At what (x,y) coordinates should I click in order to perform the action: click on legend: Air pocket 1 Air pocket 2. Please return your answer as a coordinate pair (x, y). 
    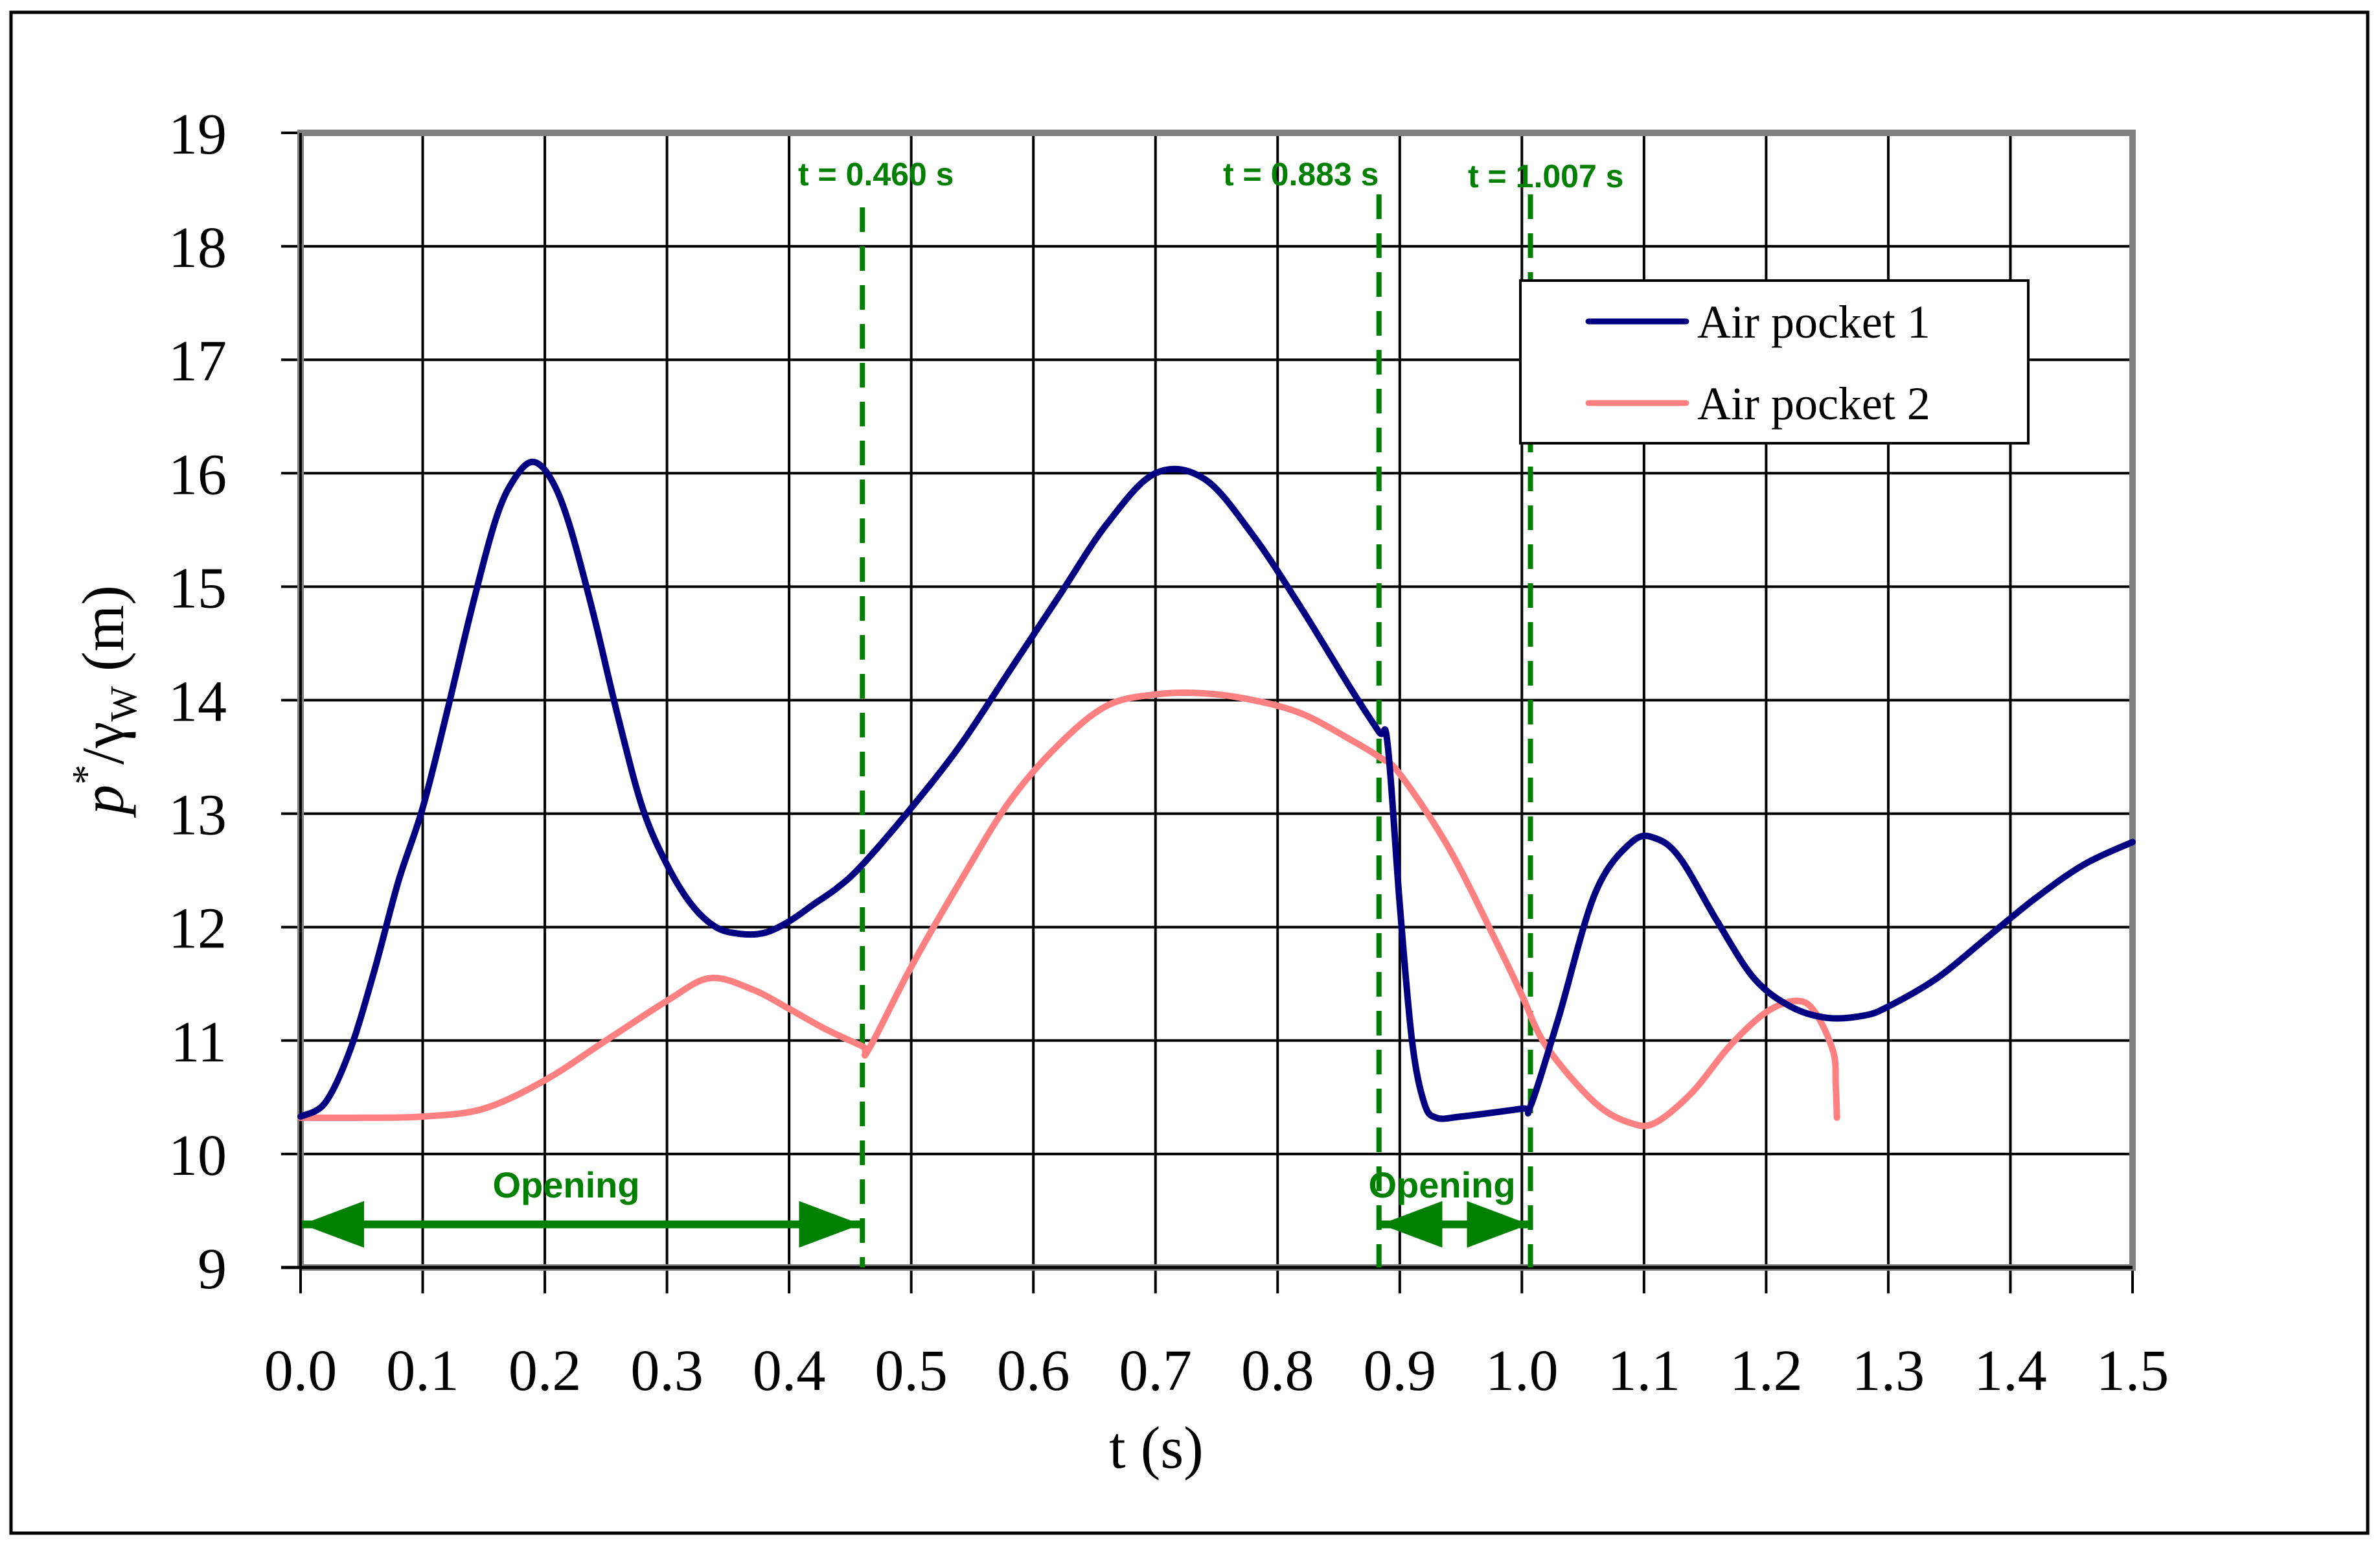
    Looking at the image, I should click on (1774, 362).